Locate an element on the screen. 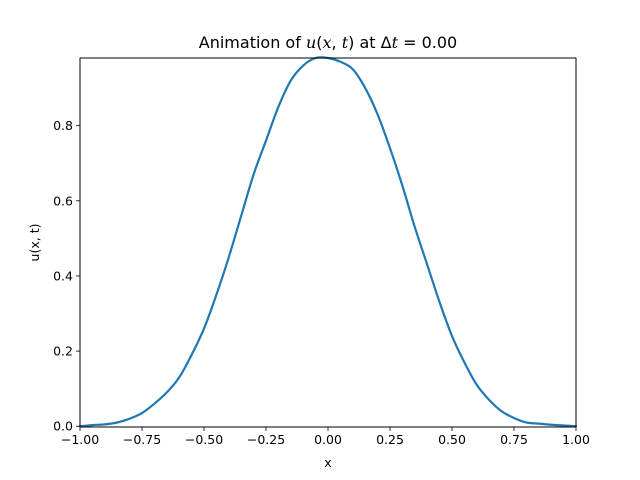  chart-title: Animation of u(x, t) at Δt = 0.00 is located at coordinates (328, 42).